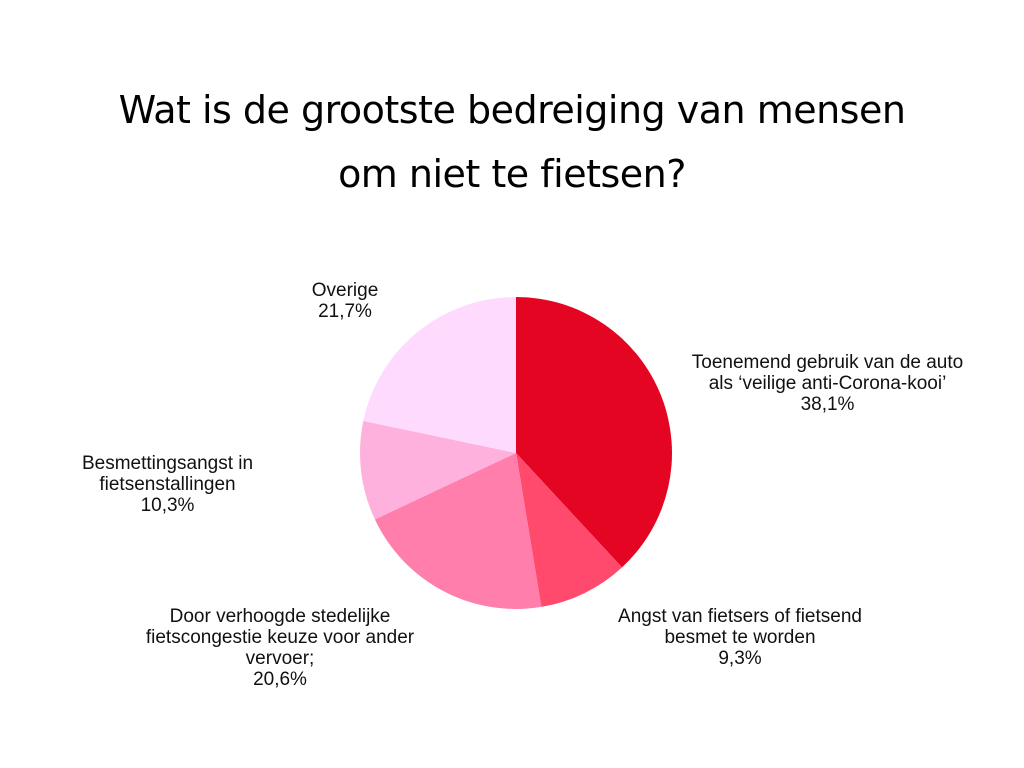 The width and height of the screenshot is (1024, 768). What do you see at coordinates (167, 505) in the screenshot?
I see `pct-value: 10,3%` at bounding box center [167, 505].